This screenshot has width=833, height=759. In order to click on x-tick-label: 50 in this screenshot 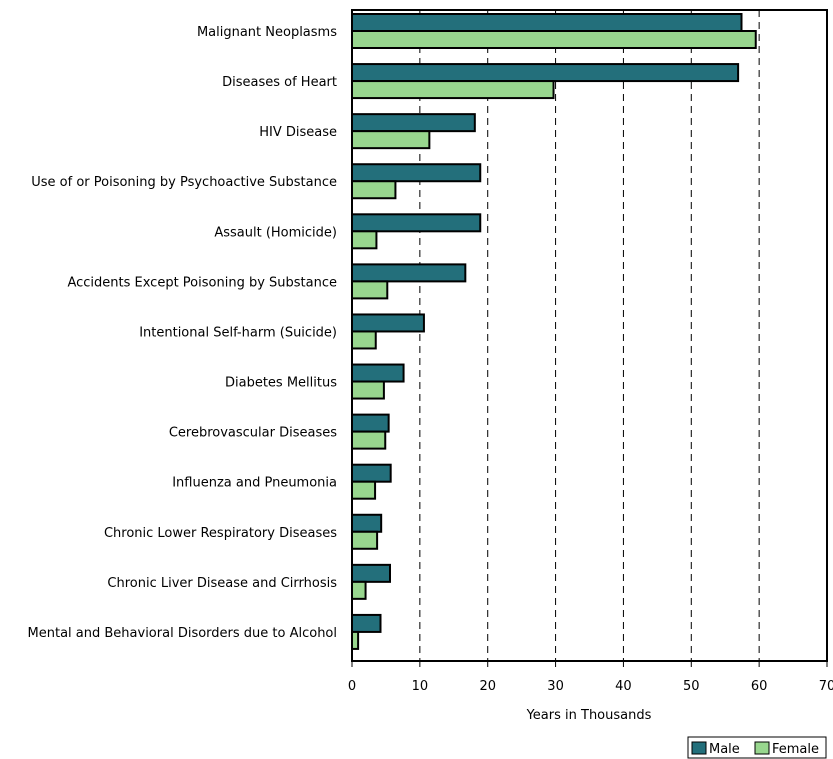, I will do `click(691, 686)`.